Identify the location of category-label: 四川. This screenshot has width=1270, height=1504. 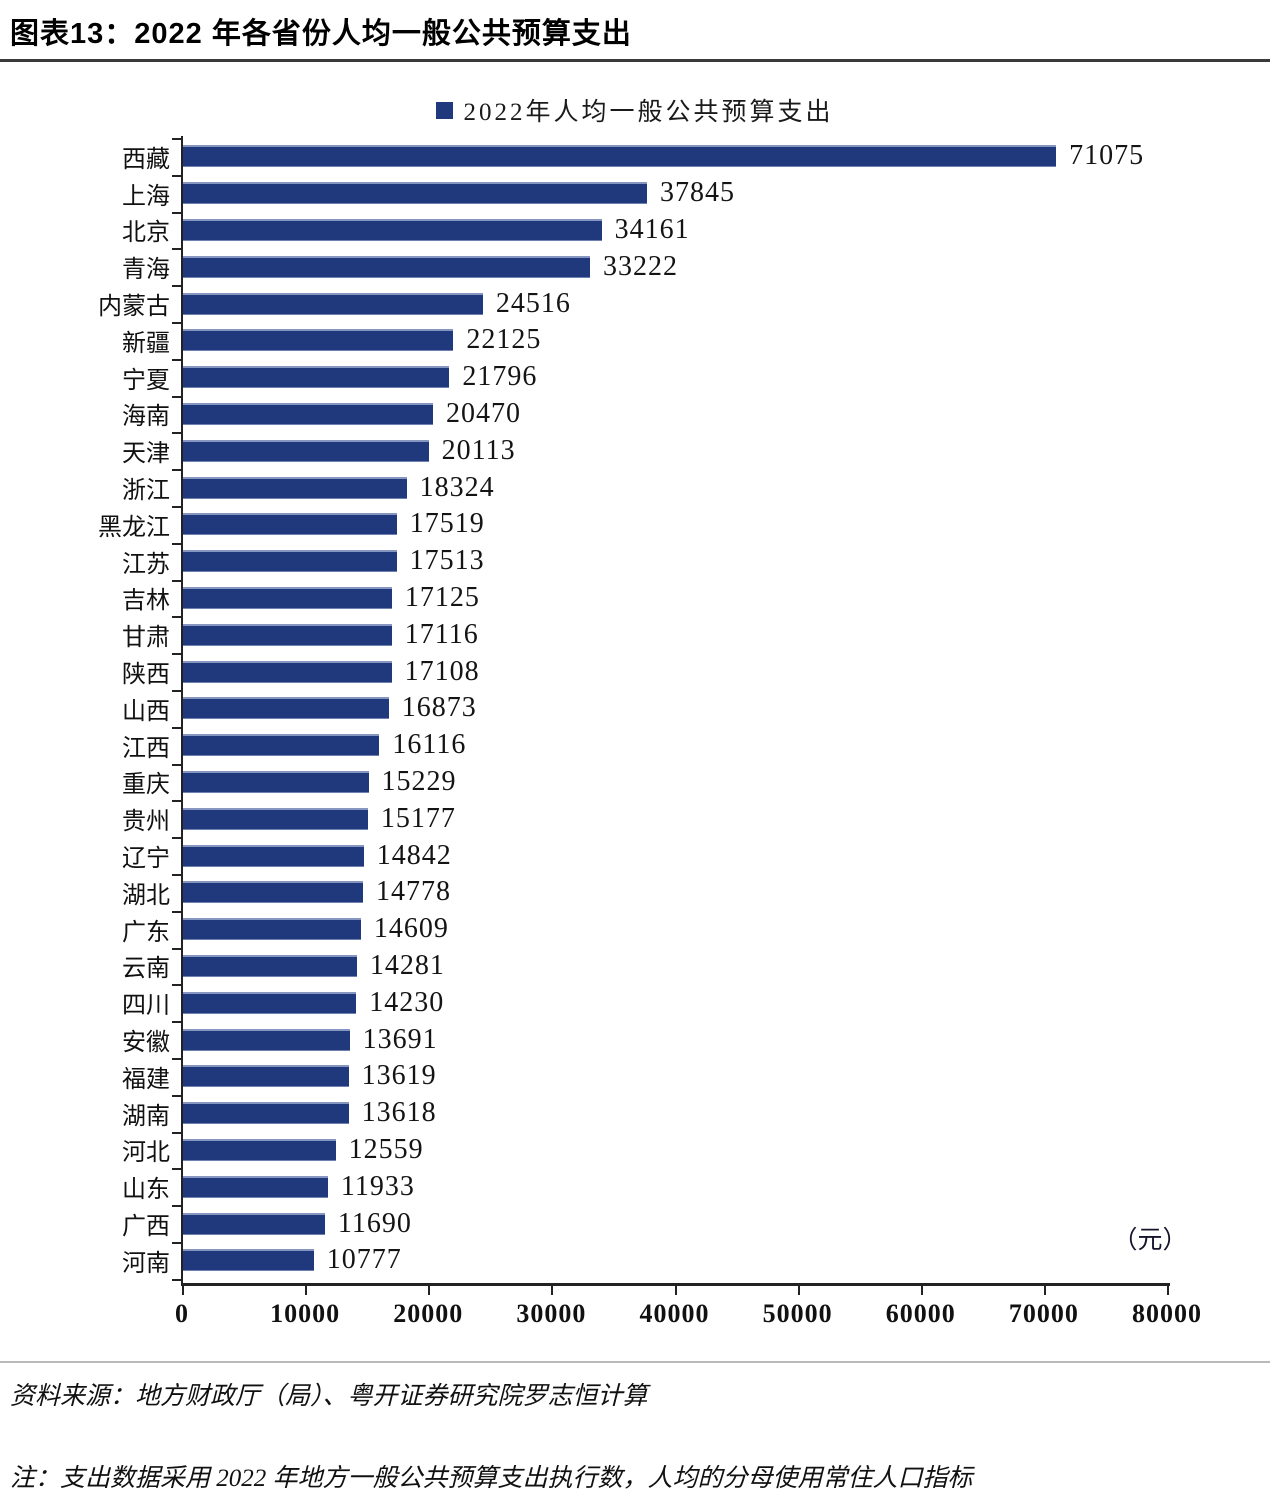
(146, 1006).